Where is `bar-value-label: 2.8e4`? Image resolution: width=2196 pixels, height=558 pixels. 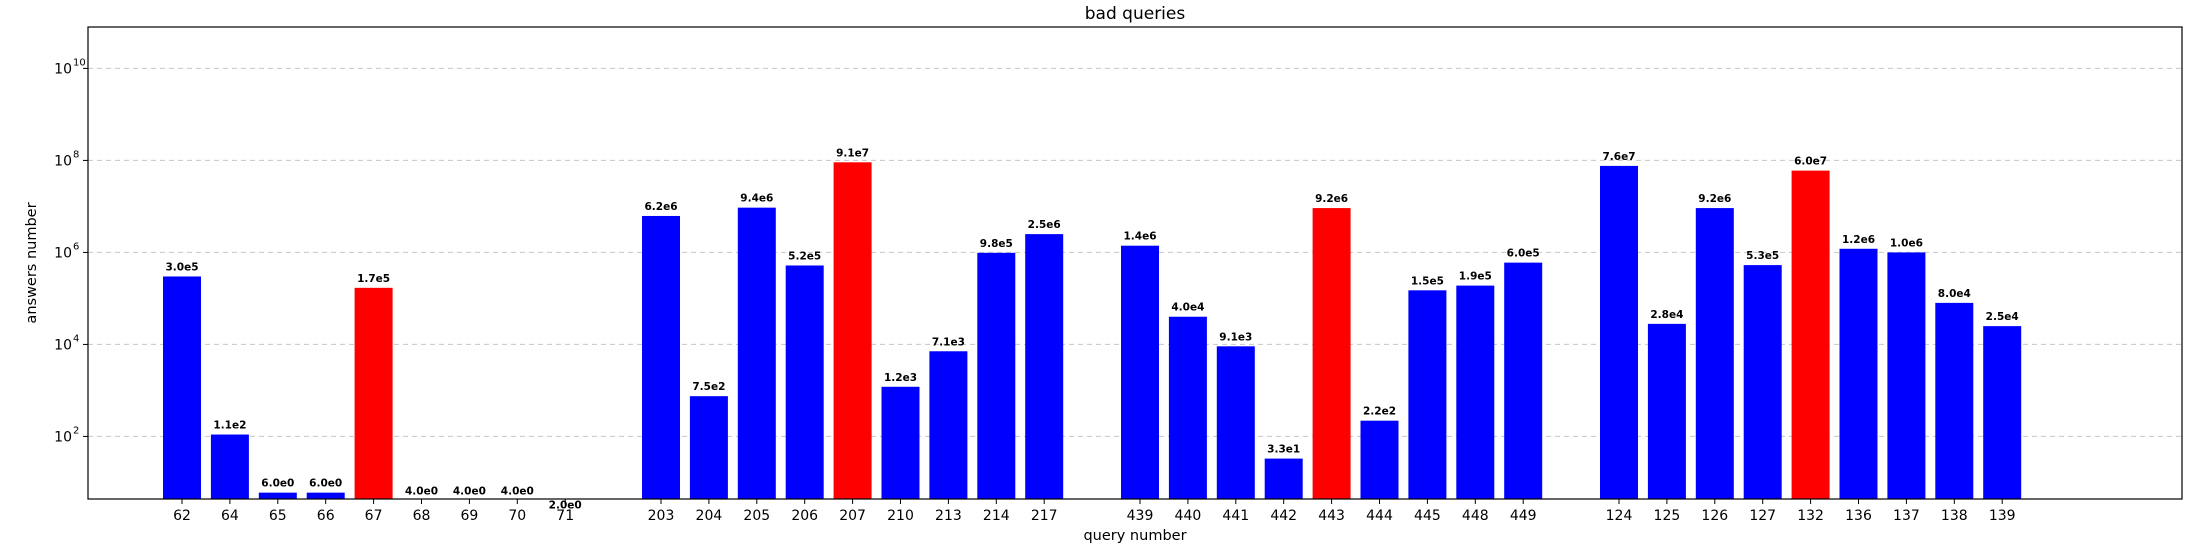
bar-value-label: 2.8e4 is located at coordinates (1666, 315).